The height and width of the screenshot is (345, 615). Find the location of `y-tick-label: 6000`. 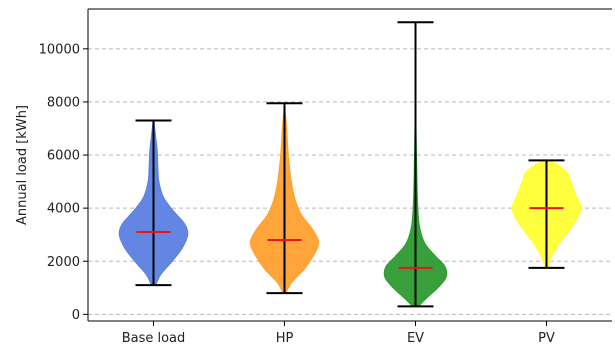

y-tick-label: 6000 is located at coordinates (63, 156).